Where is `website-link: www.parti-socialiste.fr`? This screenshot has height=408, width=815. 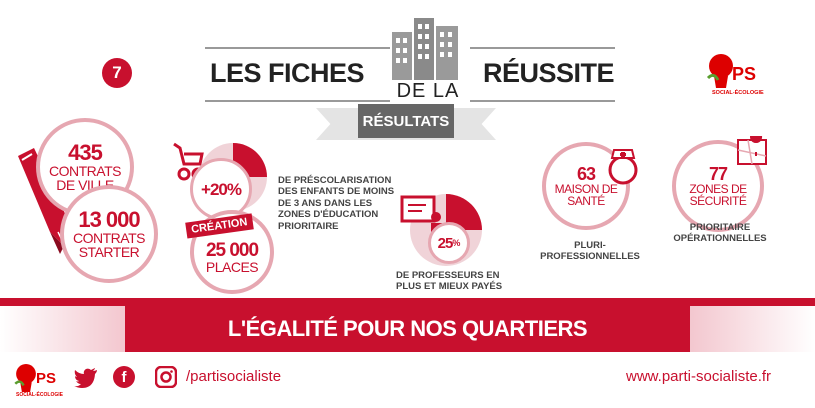
website-link: www.parti-socialiste.fr is located at coordinates (699, 376).